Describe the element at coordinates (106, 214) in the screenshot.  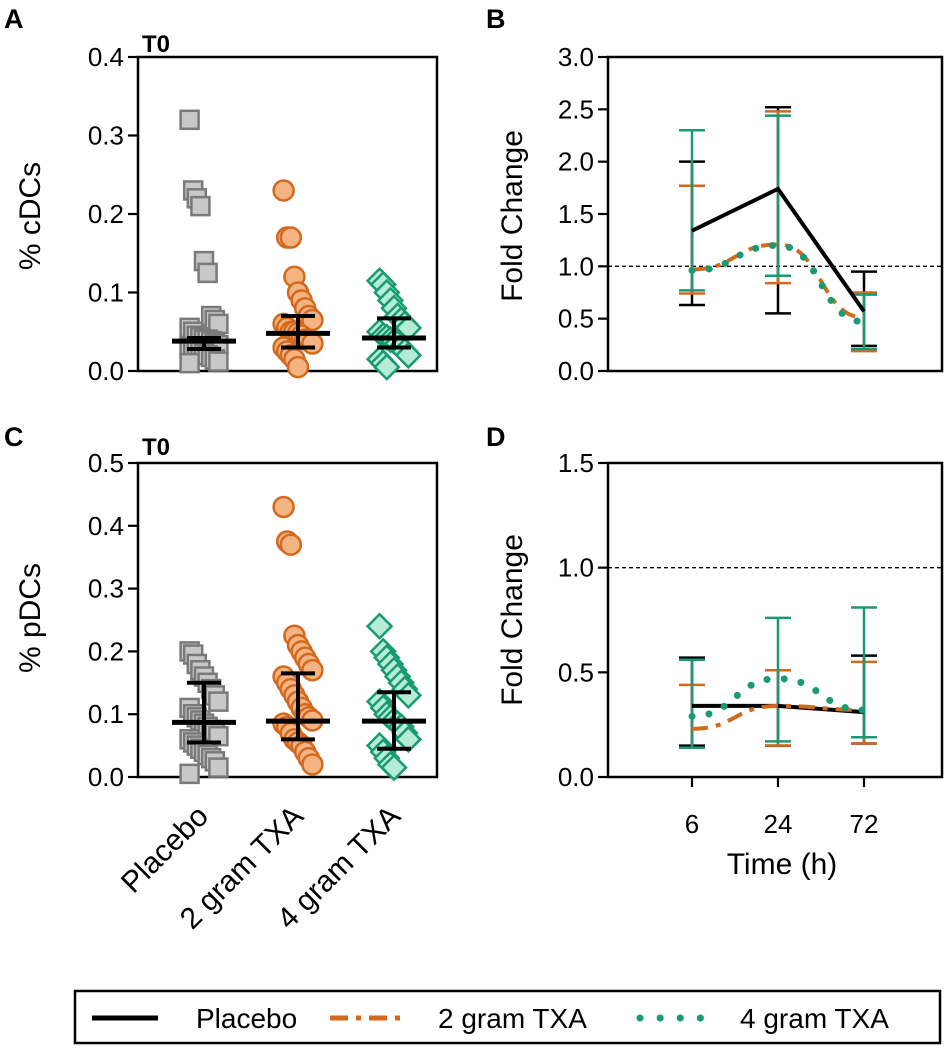
I see `panel-a-ytick-label: 0.2` at that location.